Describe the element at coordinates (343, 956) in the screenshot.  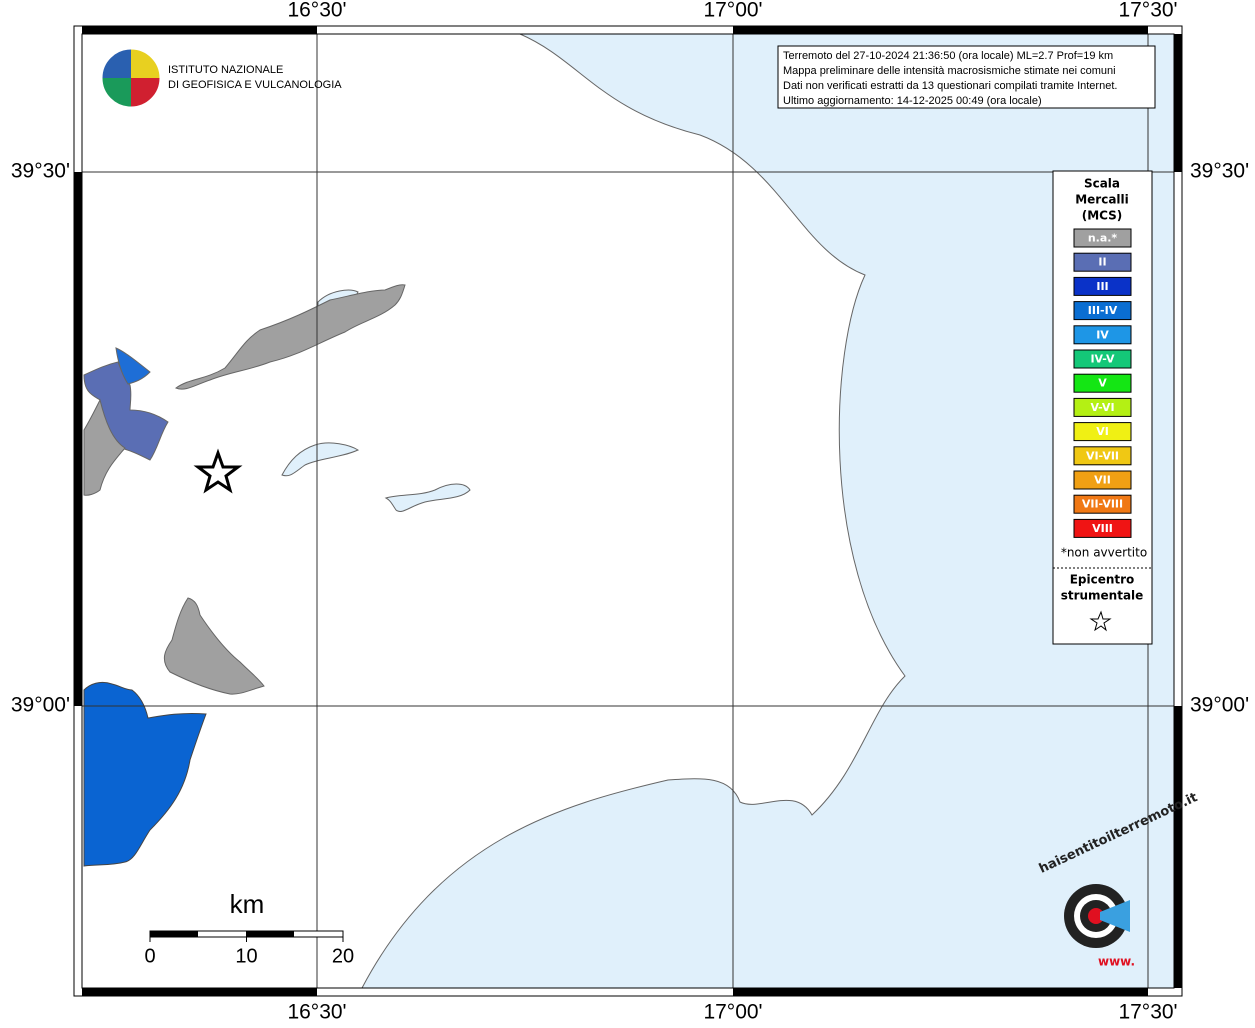
I see `scale-tick-label: 20` at that location.